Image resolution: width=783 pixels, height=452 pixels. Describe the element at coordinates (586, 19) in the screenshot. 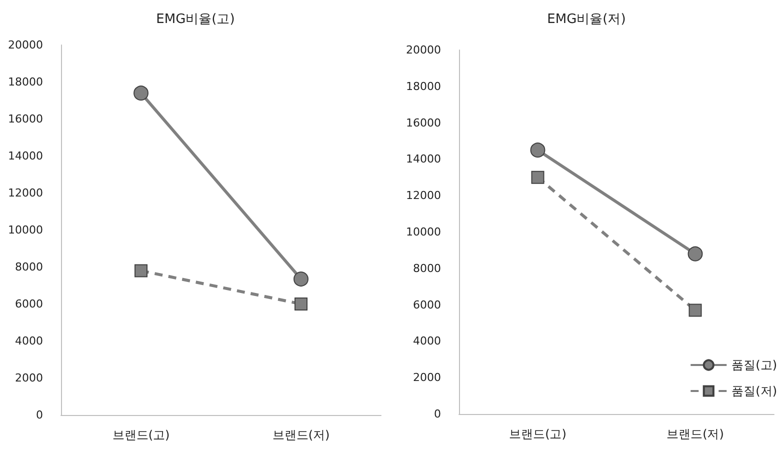

I see `chart-title: EMG비율(저)` at that location.